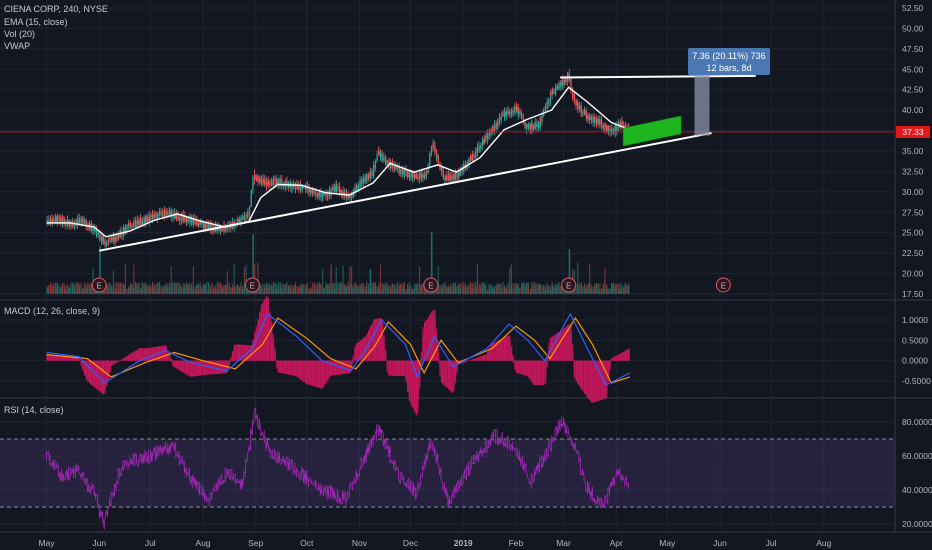 The width and height of the screenshot is (932, 550). Describe the element at coordinates (913, 8) in the screenshot. I see `price-tick-label: 52.50` at that location.